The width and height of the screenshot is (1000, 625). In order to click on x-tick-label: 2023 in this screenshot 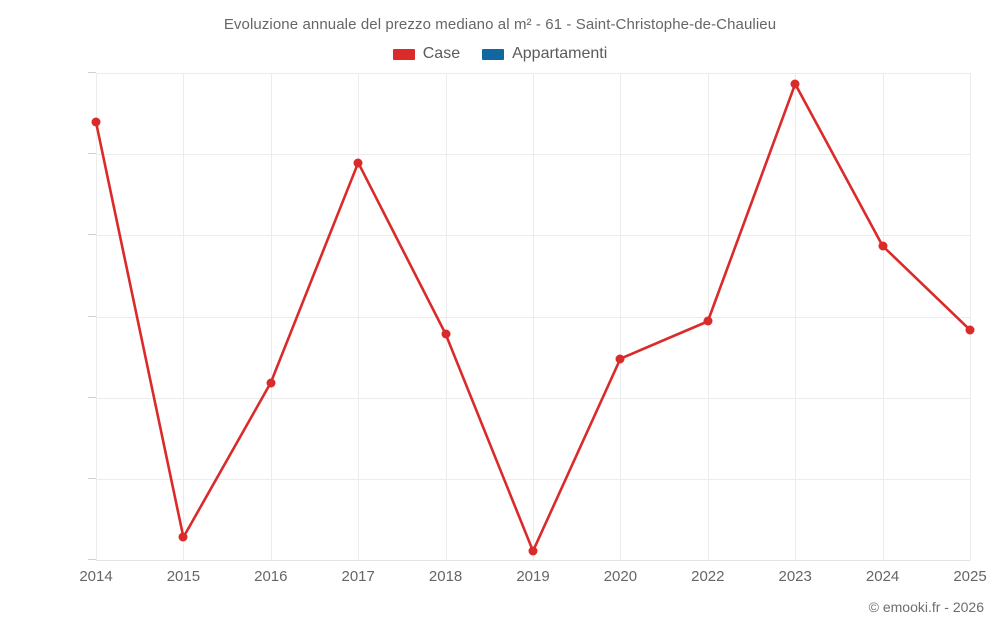, I will do `click(795, 576)`.